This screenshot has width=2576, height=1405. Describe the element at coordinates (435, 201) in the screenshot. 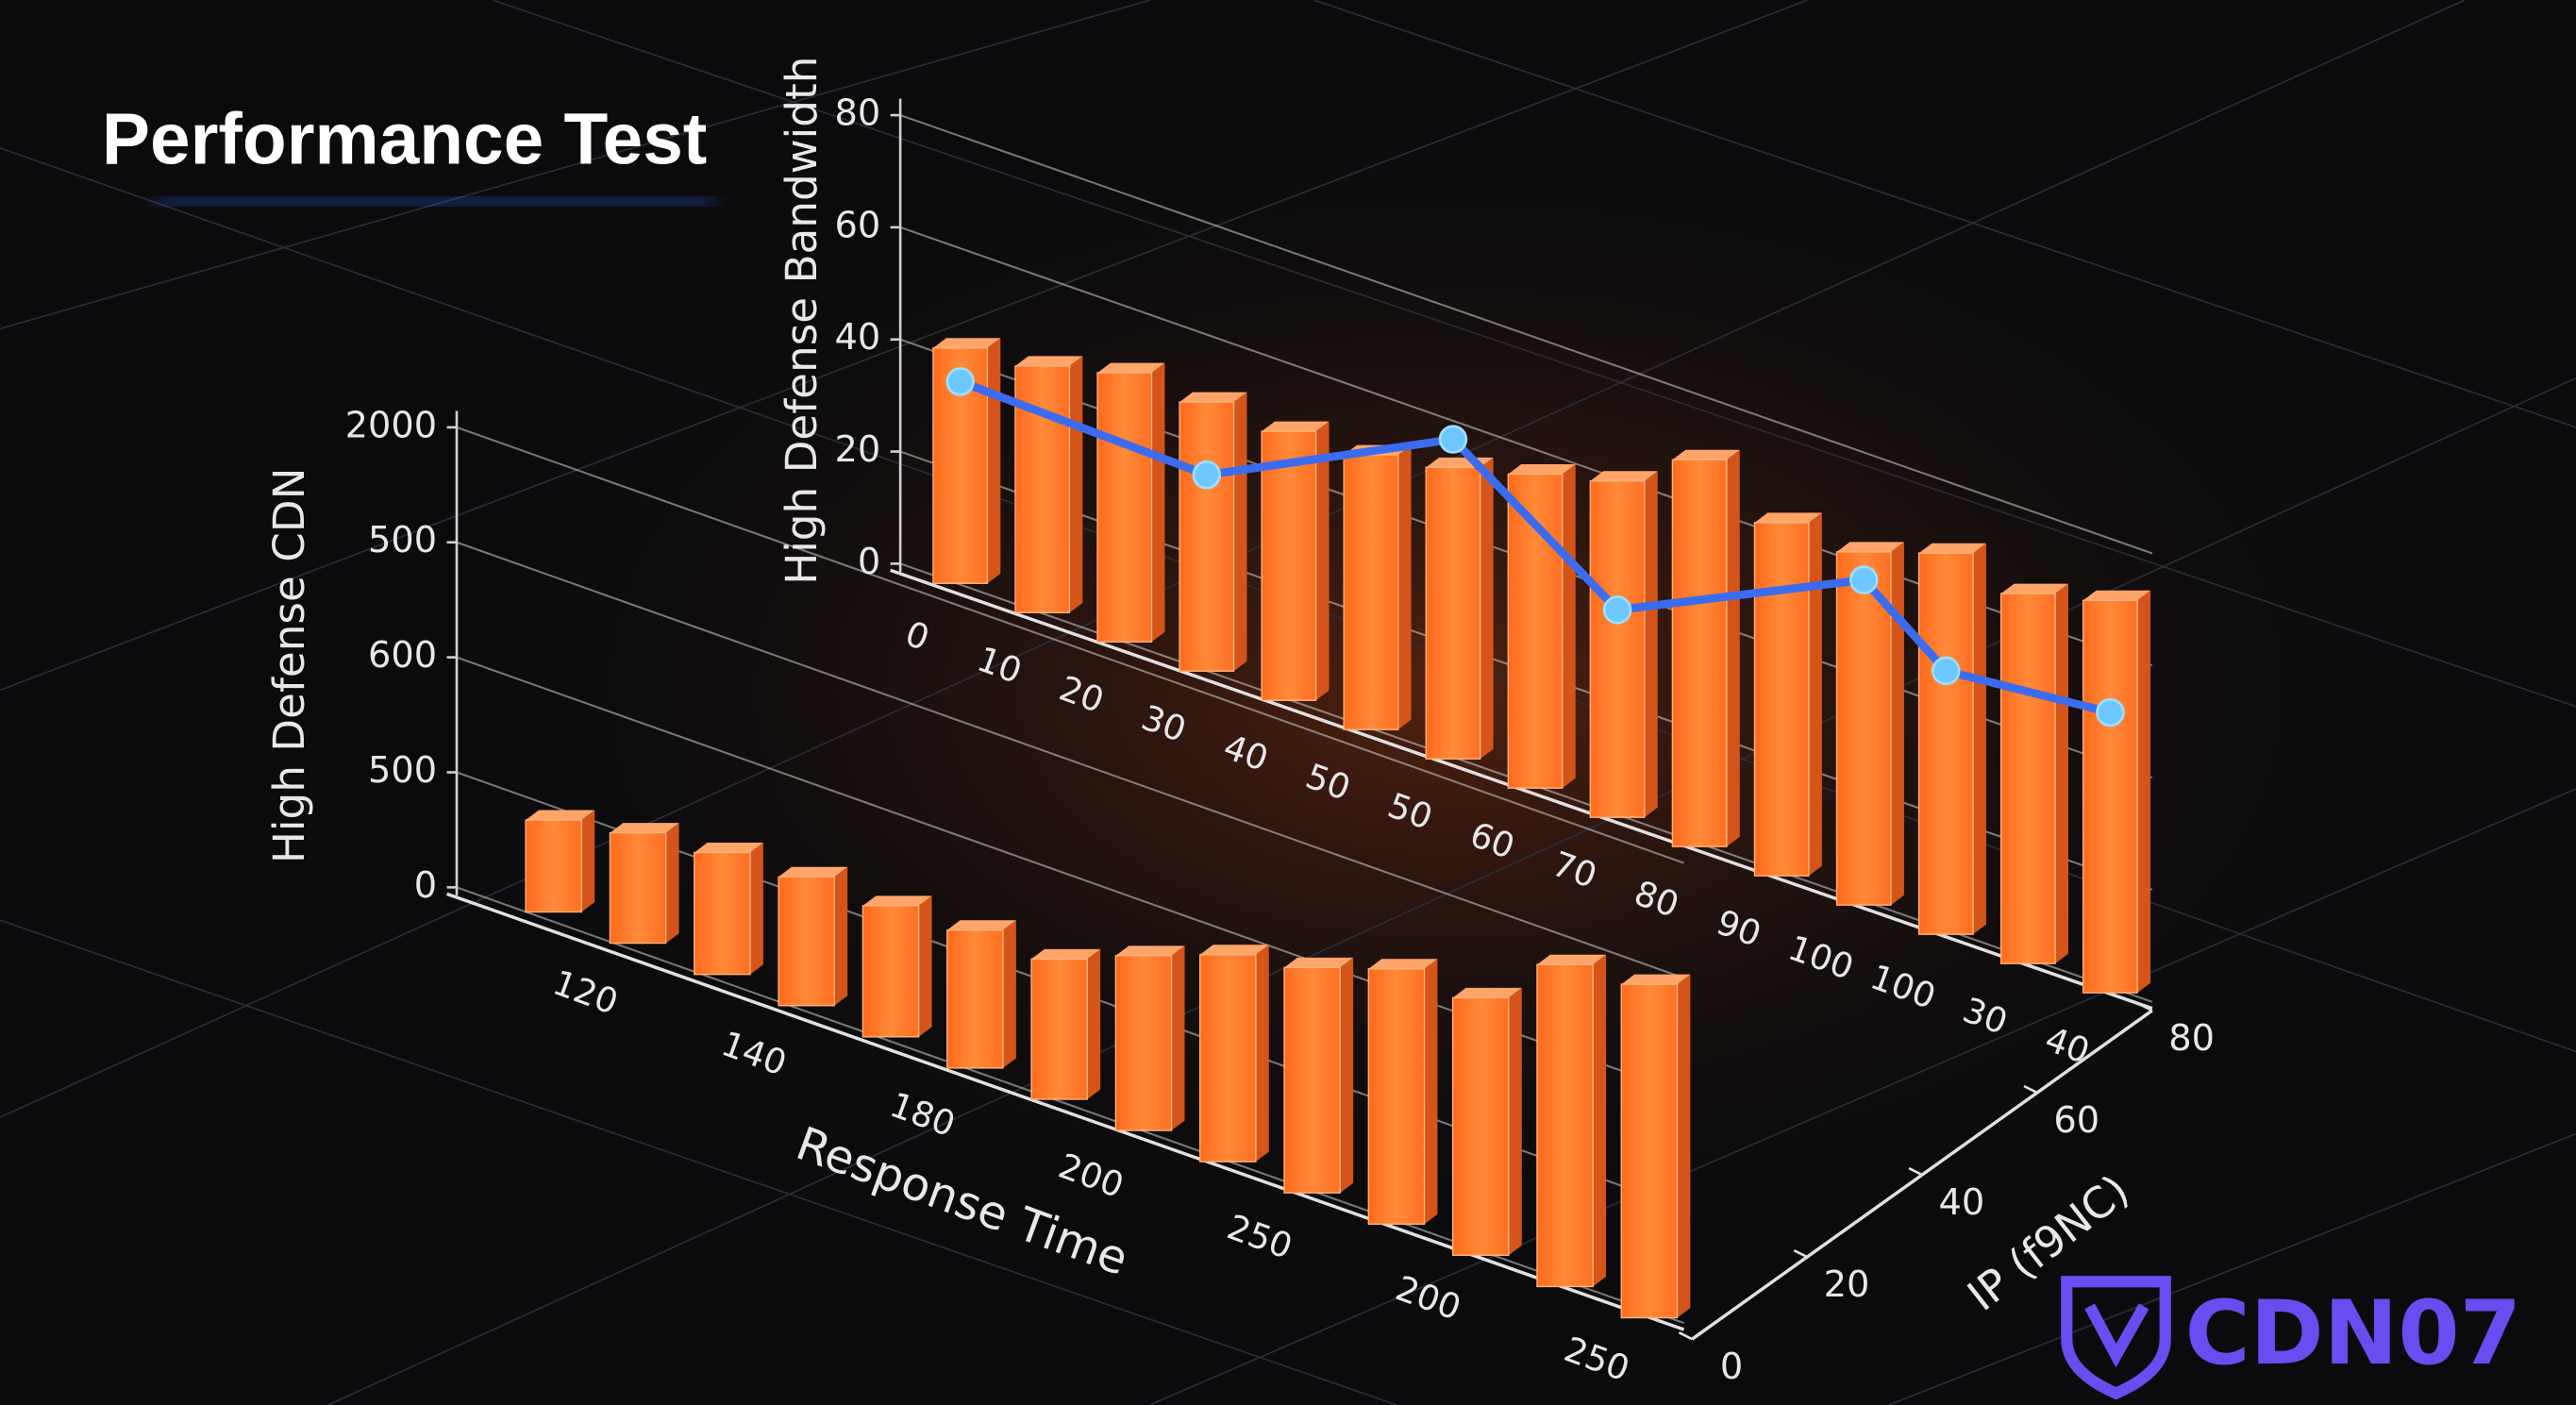

I see `title-glow` at that location.